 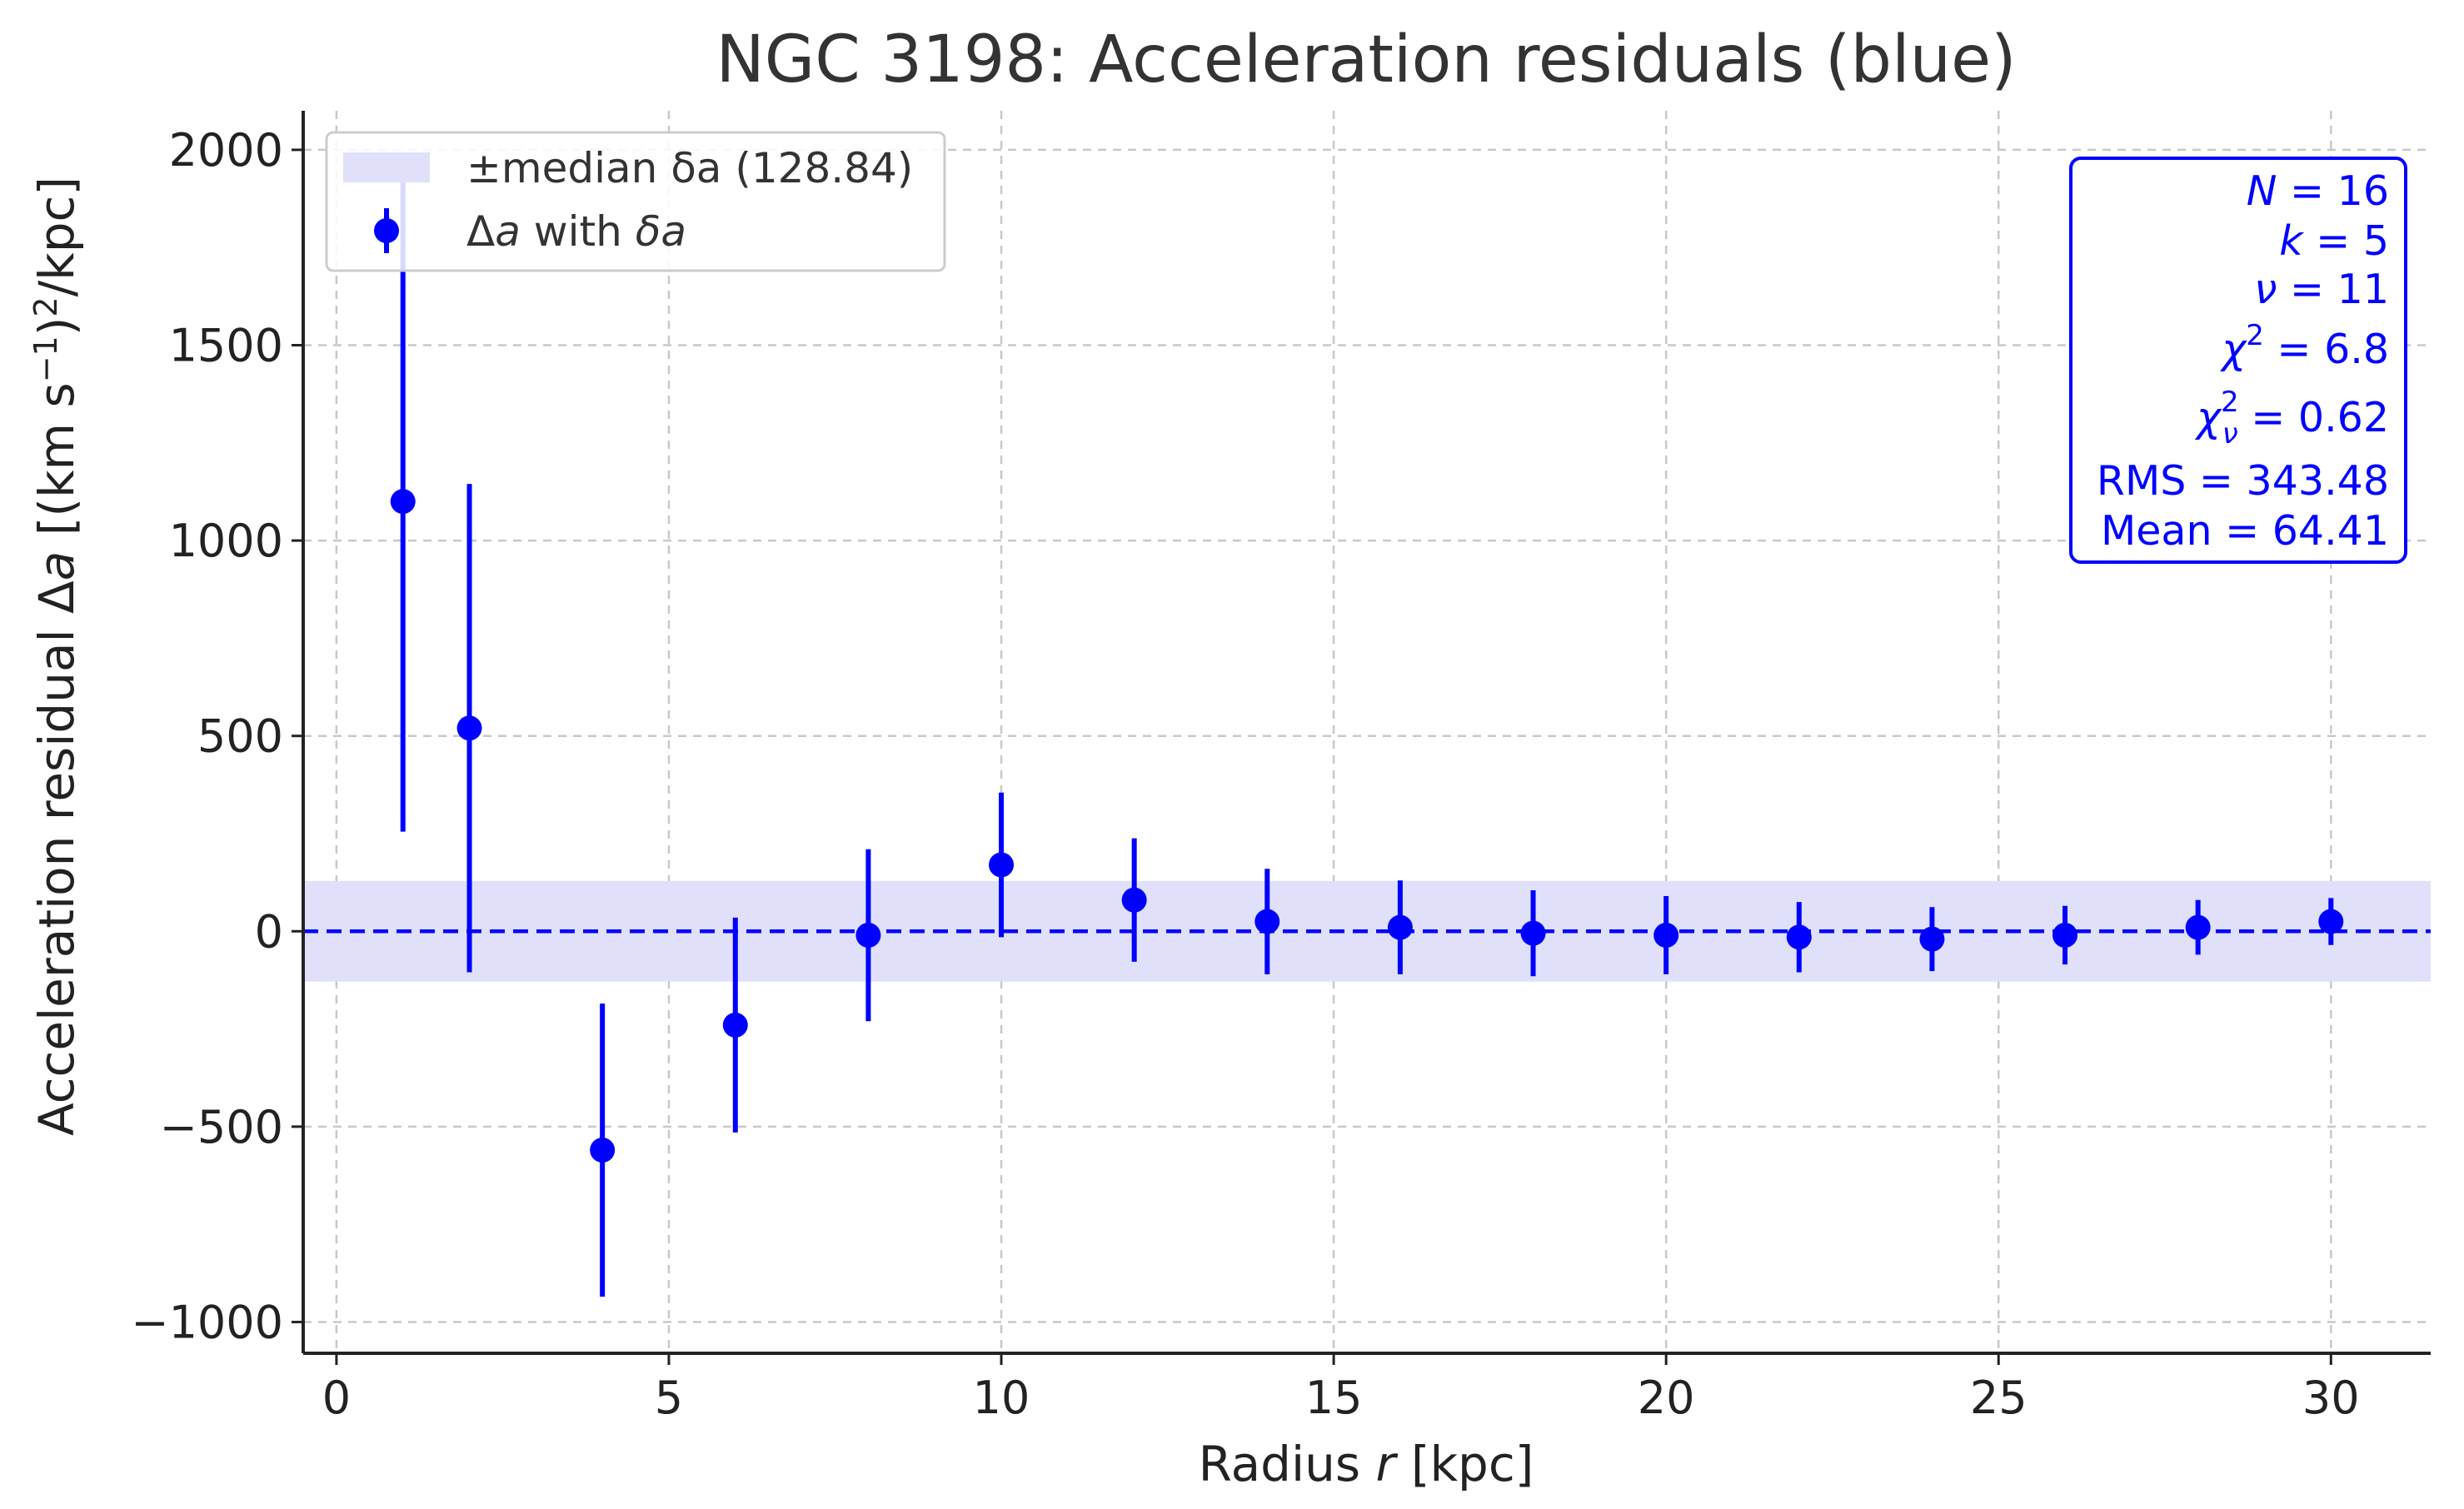 I want to click on y-axis-title-exp2: 2, so click(x=45, y=306).